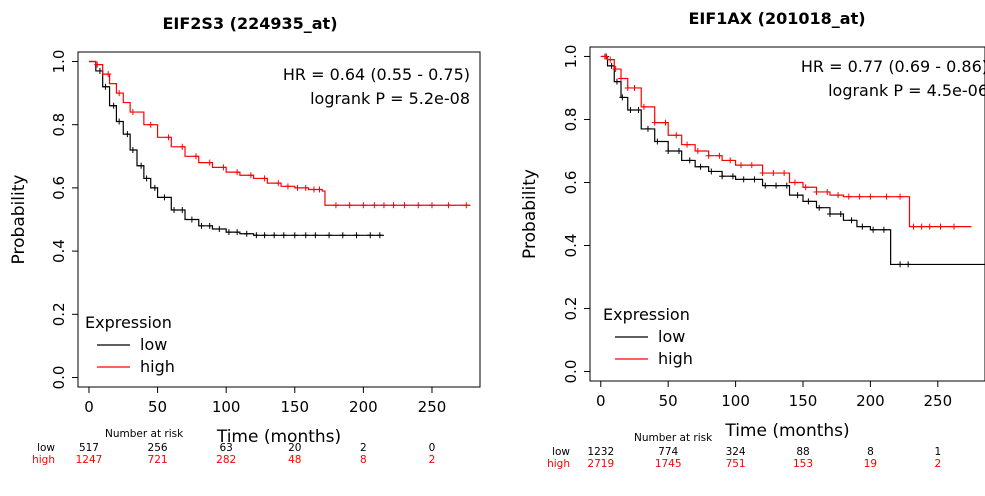  What do you see at coordinates (776, 18) in the screenshot?
I see `chart-title: EIF1AX (201018_at)` at bounding box center [776, 18].